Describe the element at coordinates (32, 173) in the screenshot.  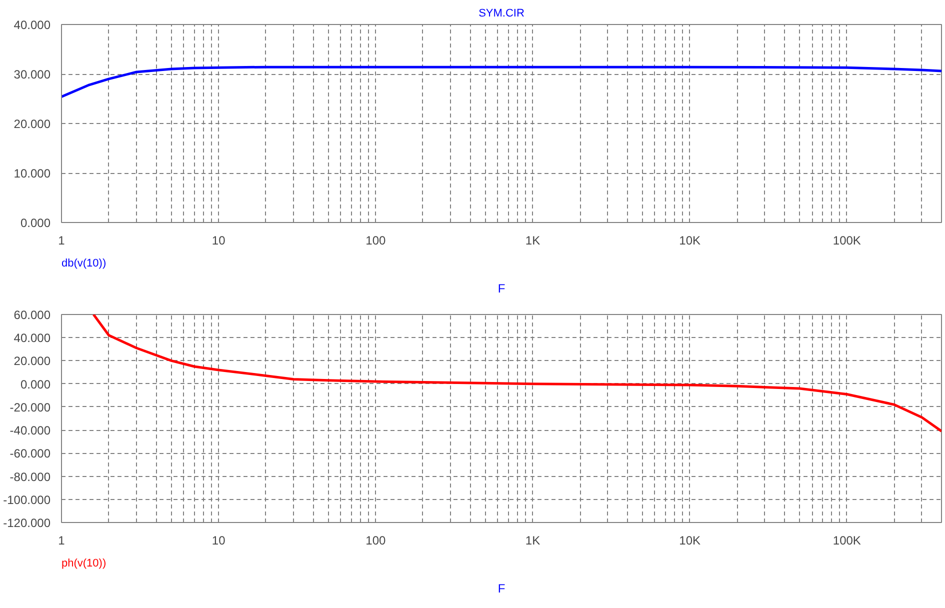
I see `y-tick-label: 10.000` at that location.